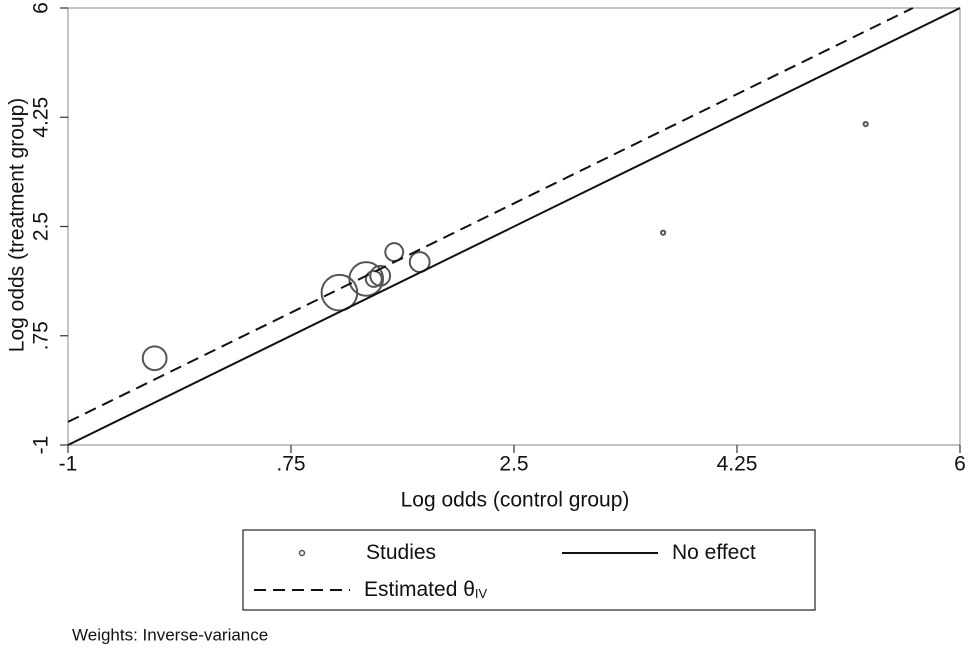 The width and height of the screenshot is (968, 652). Describe the element at coordinates (41, 335) in the screenshot. I see `y-tick-label: .75` at that location.